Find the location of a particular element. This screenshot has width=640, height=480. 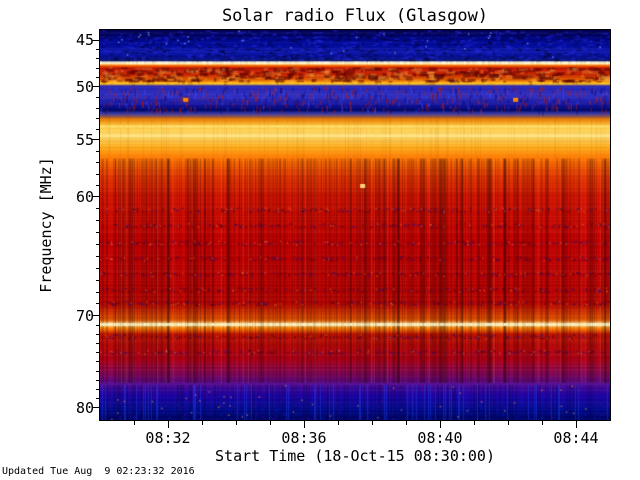

y-tick-label: 45 is located at coordinates (84, 40).